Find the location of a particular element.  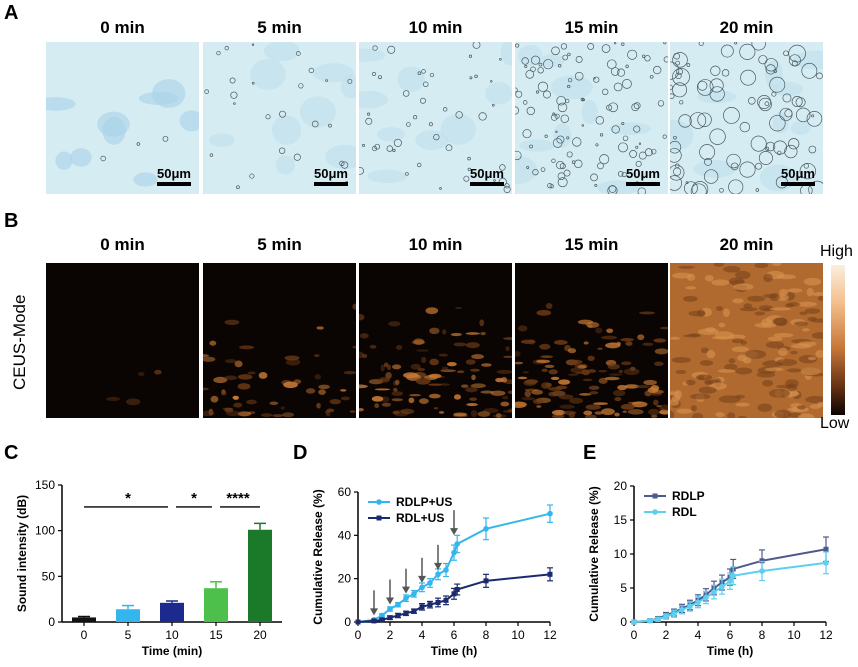

y-axis-label: Sound intensity (dB) is located at coordinates (22, 553).